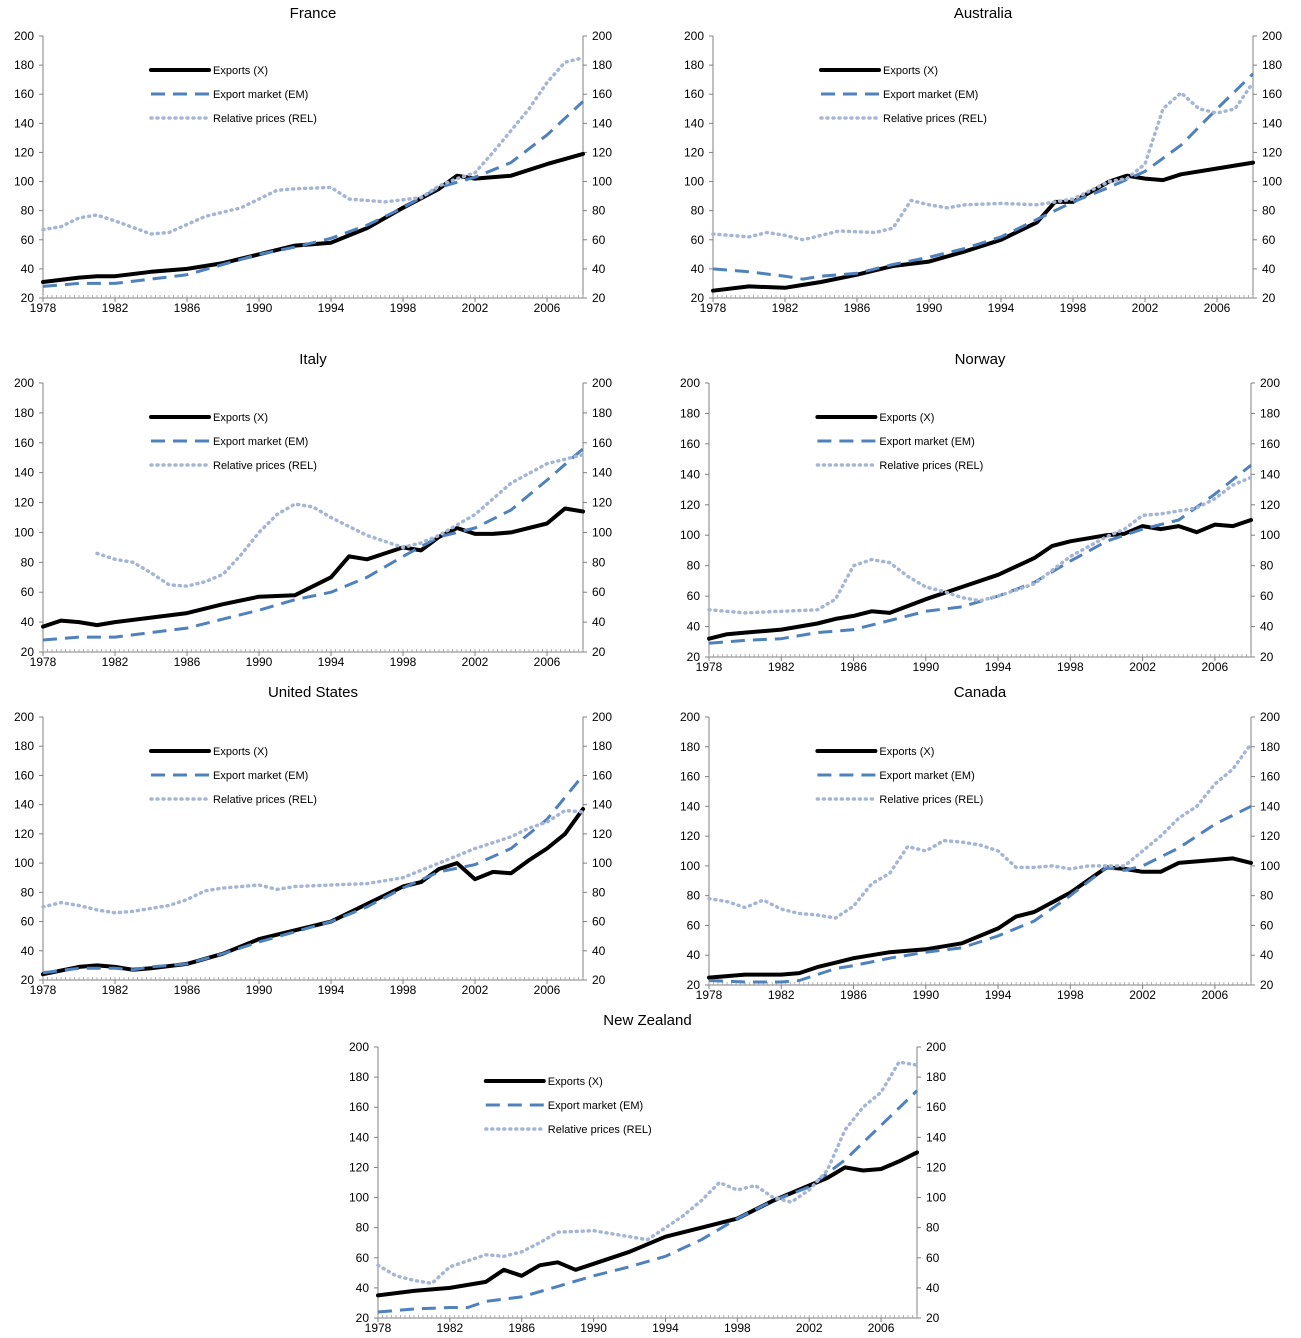 Image resolution: width=1301 pixels, height=1338 pixels. Describe the element at coordinates (980, 545) in the screenshot. I see `series-line-rel` at that location.